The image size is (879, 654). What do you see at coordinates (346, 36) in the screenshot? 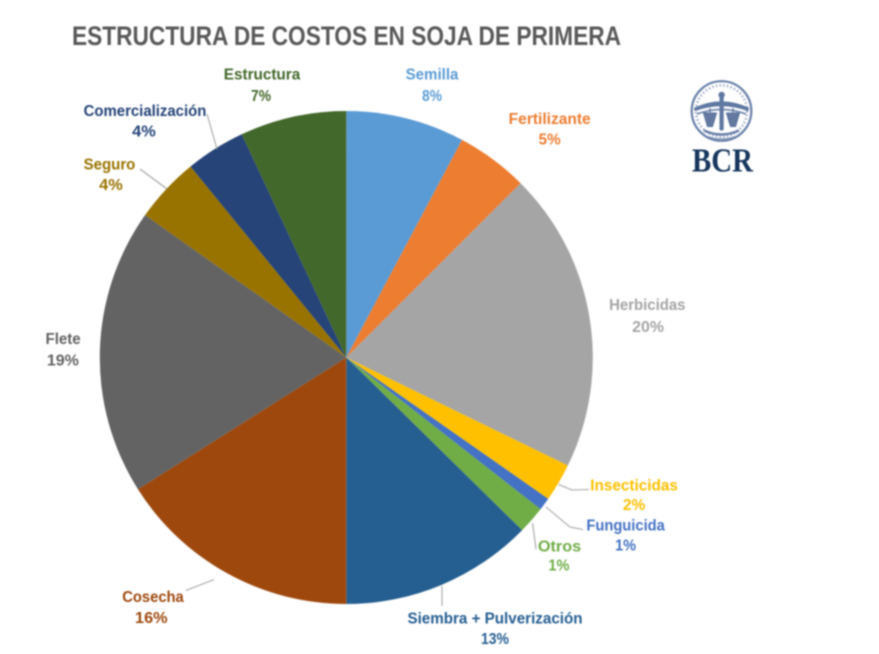
I see `svg-text:ESTRUCTURA DE COSTOS EN SOJA D: ESTRUCTURA DE COSTOS EN SOJA DE PRIMERA` at bounding box center [346, 36].